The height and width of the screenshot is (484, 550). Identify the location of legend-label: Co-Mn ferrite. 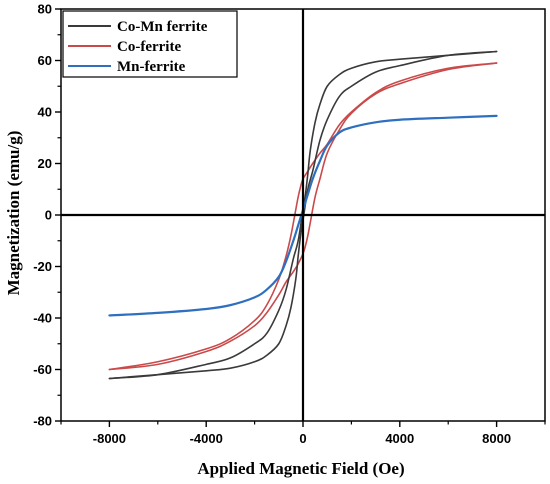
(162, 27).